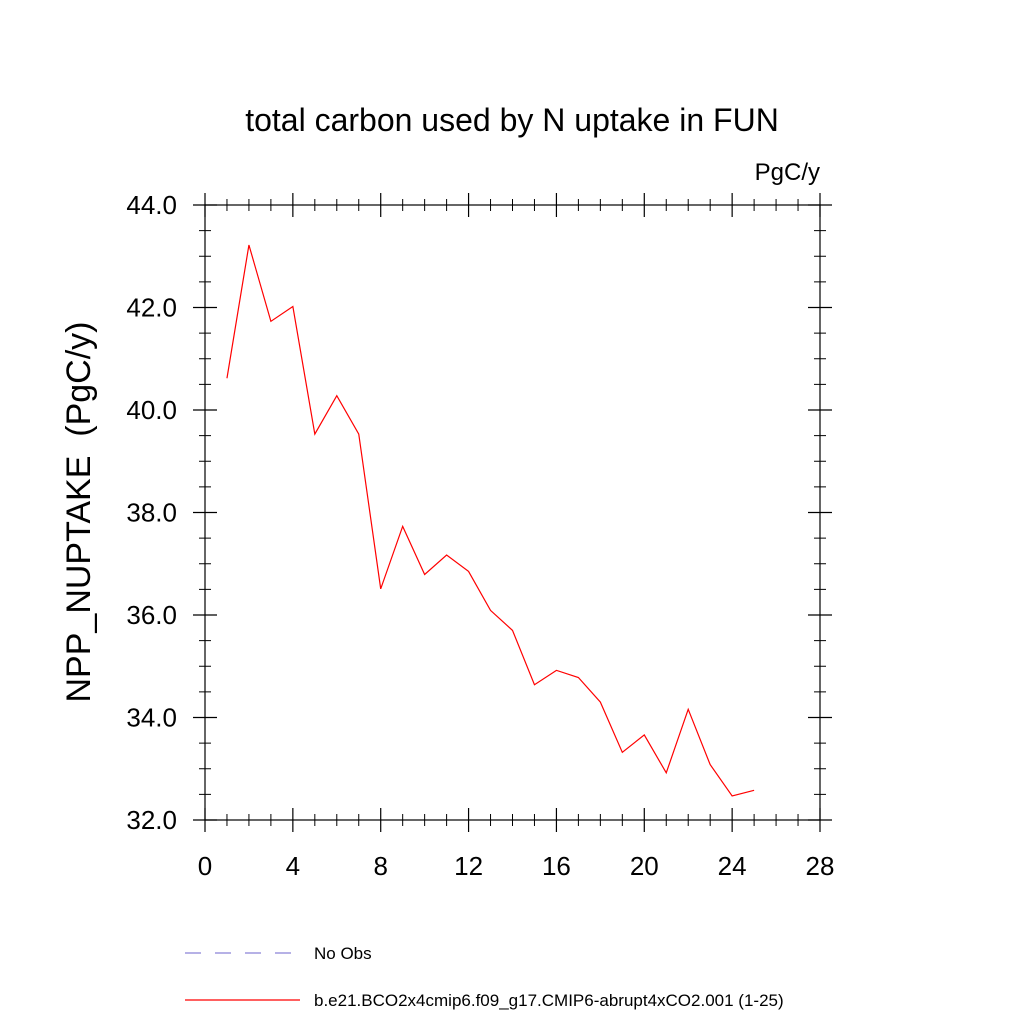 This screenshot has width=1024, height=1024. I want to click on y-tick-label: 42.0, so click(151, 308).